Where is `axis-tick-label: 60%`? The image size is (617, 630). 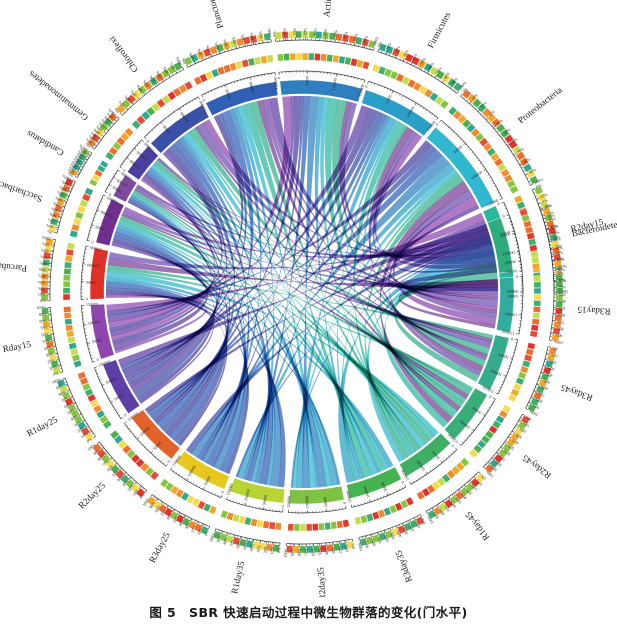 axis-tick-label: 60% is located at coordinates (513, 140).